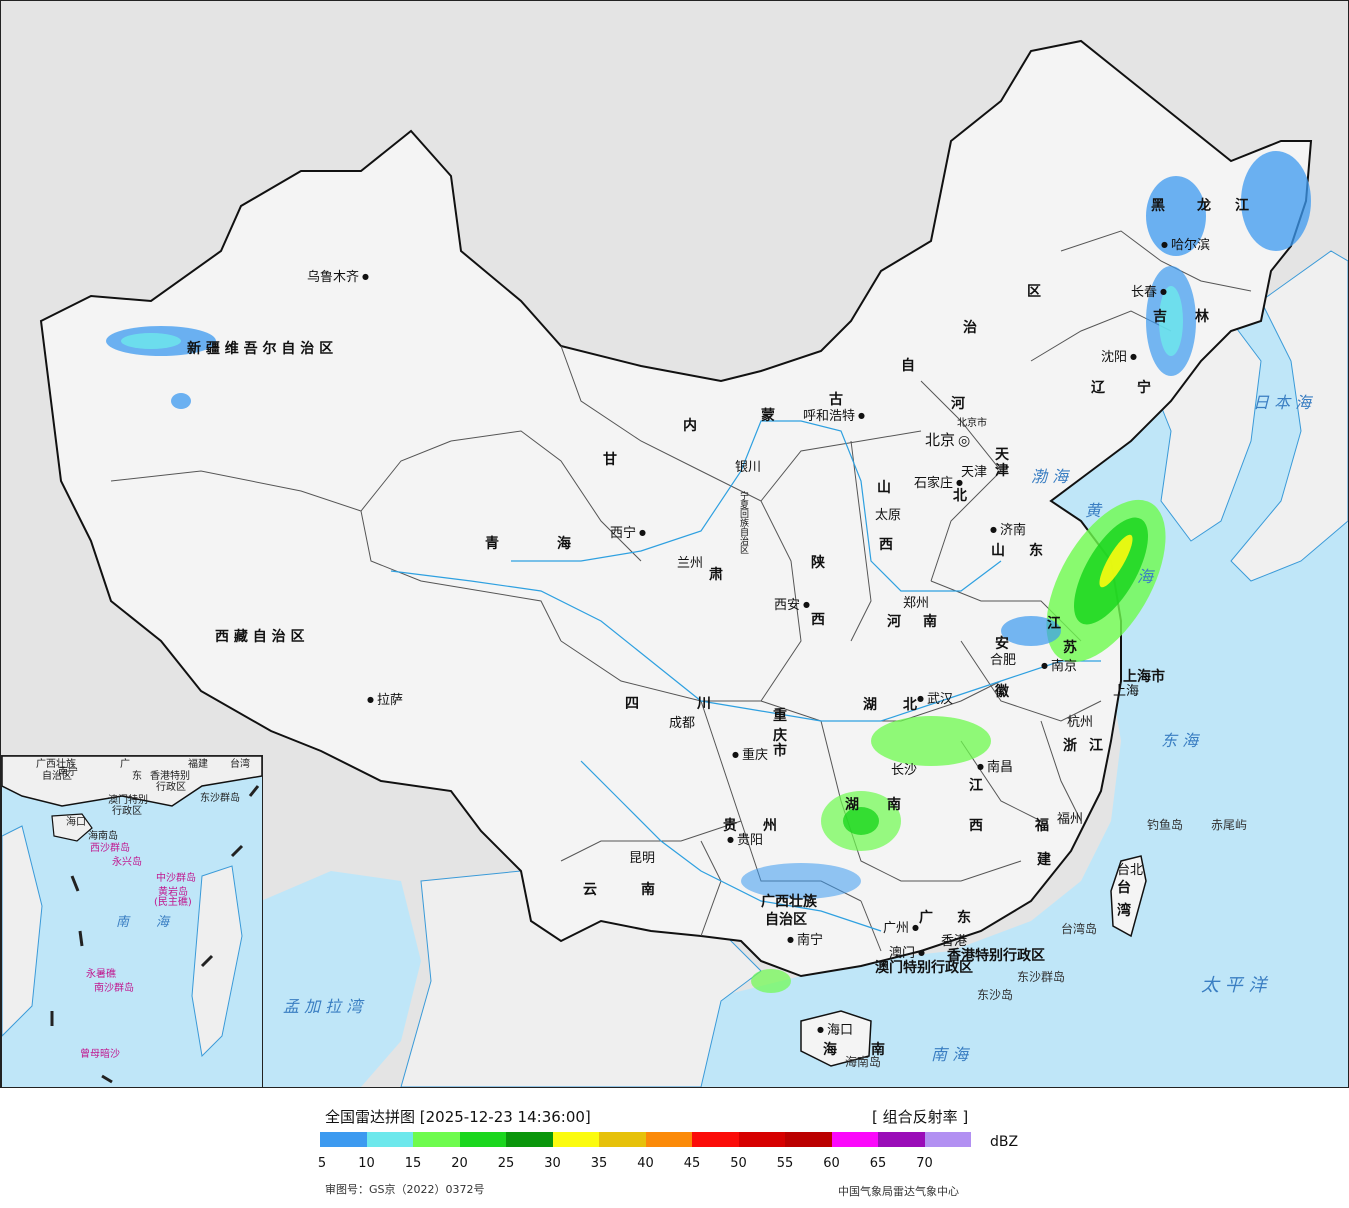  Describe the element at coordinates (405, 1189) in the screenshot. I see `approval-number: 审图号：GS京（2022）0372号` at that location.